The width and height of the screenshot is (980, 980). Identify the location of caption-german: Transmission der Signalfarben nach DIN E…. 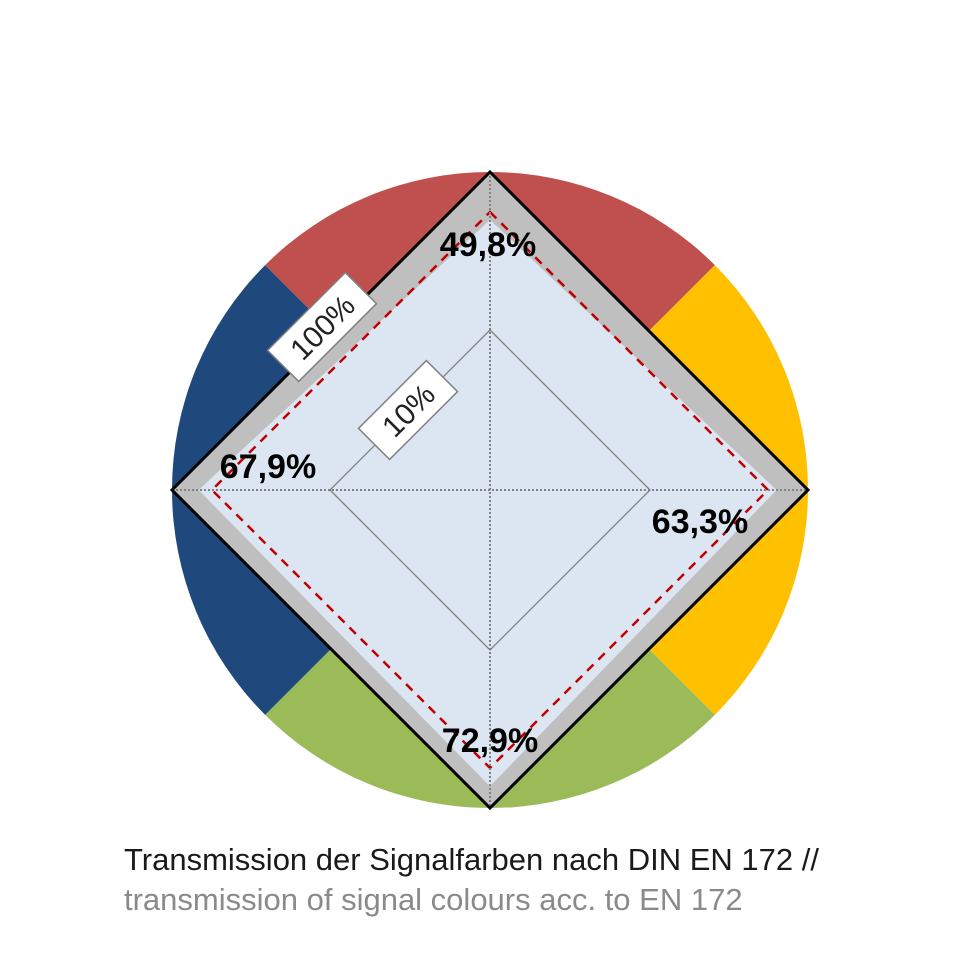
(471, 859).